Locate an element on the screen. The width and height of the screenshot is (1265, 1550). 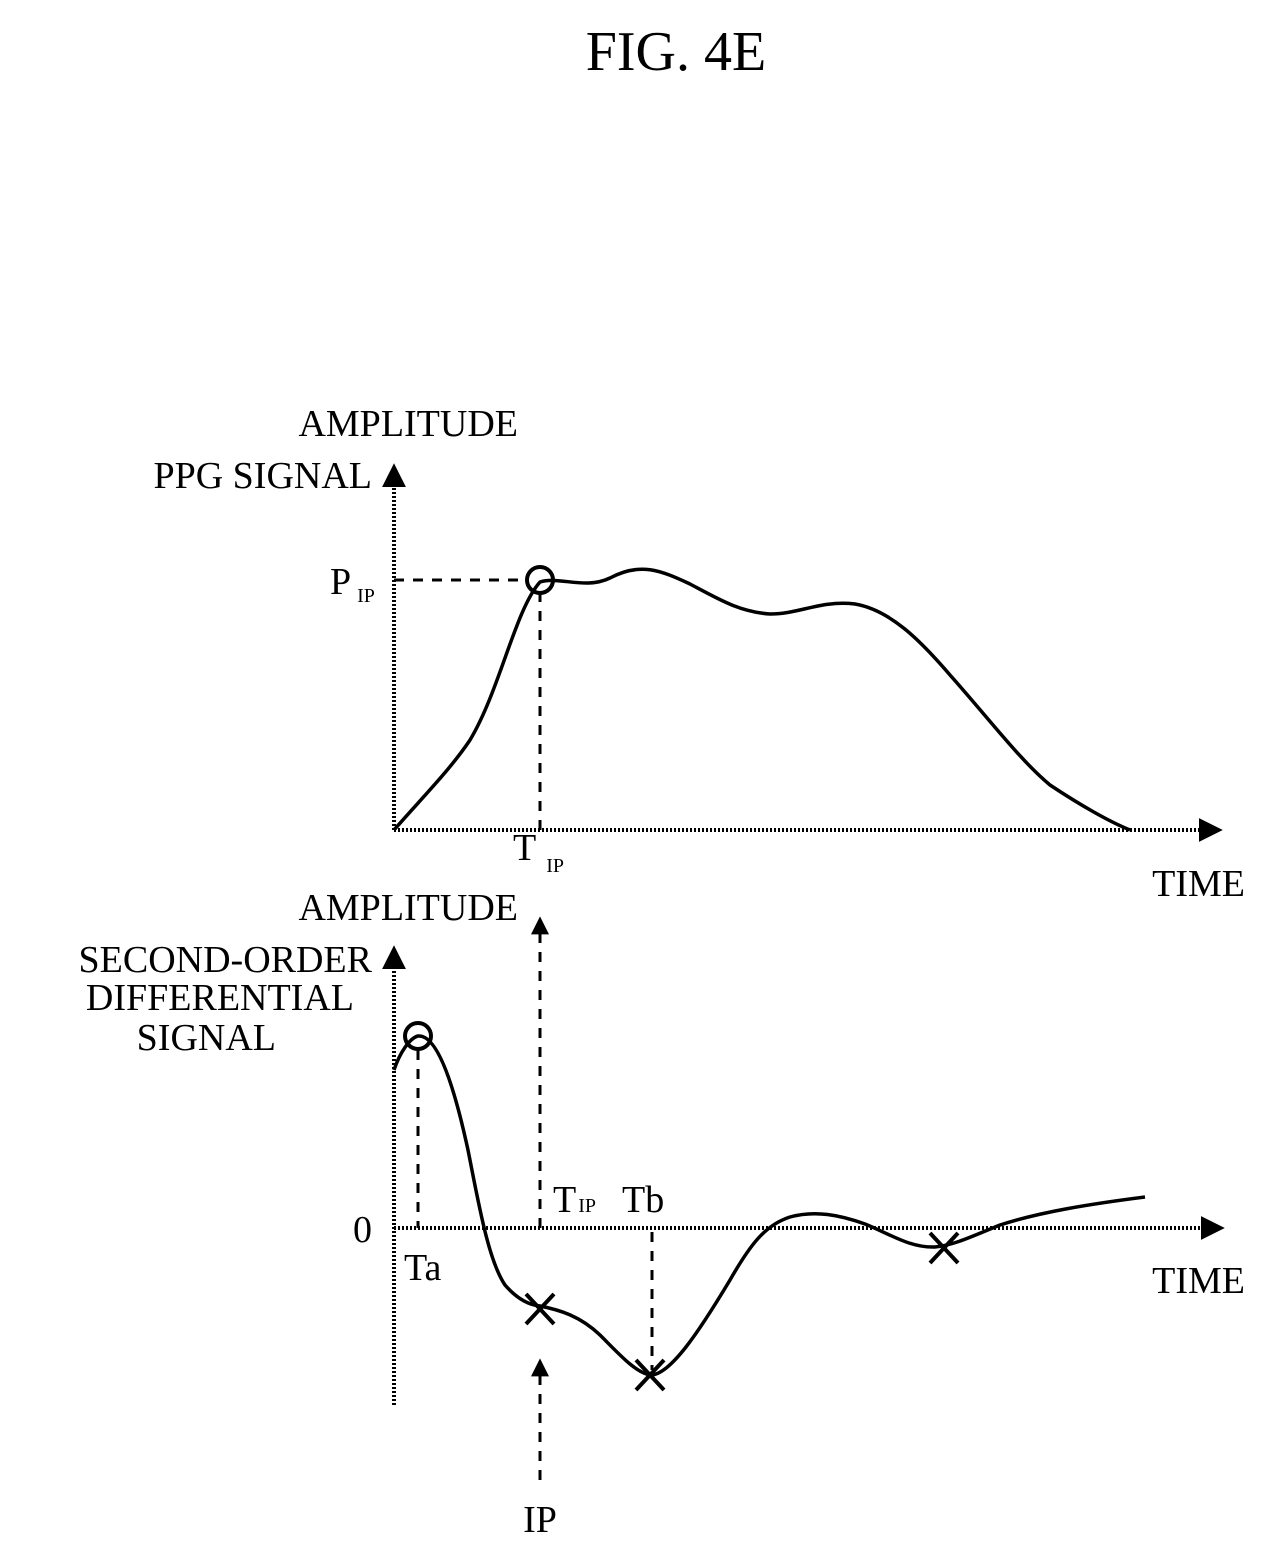
sdd-tip-label: T IP is located at coordinates (574, 1200).